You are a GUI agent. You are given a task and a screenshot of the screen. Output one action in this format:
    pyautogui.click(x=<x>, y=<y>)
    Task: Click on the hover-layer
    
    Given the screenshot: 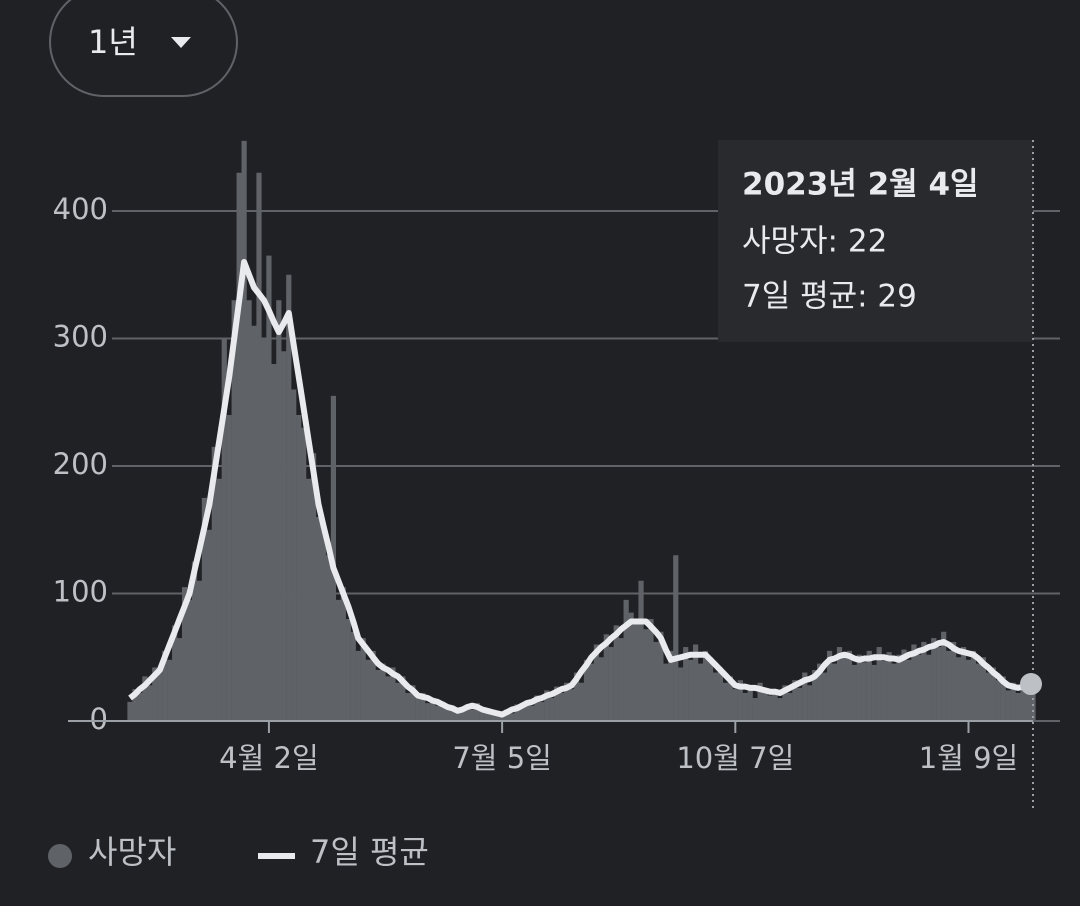 What is the action you would take?
    pyautogui.click(x=1031, y=684)
    